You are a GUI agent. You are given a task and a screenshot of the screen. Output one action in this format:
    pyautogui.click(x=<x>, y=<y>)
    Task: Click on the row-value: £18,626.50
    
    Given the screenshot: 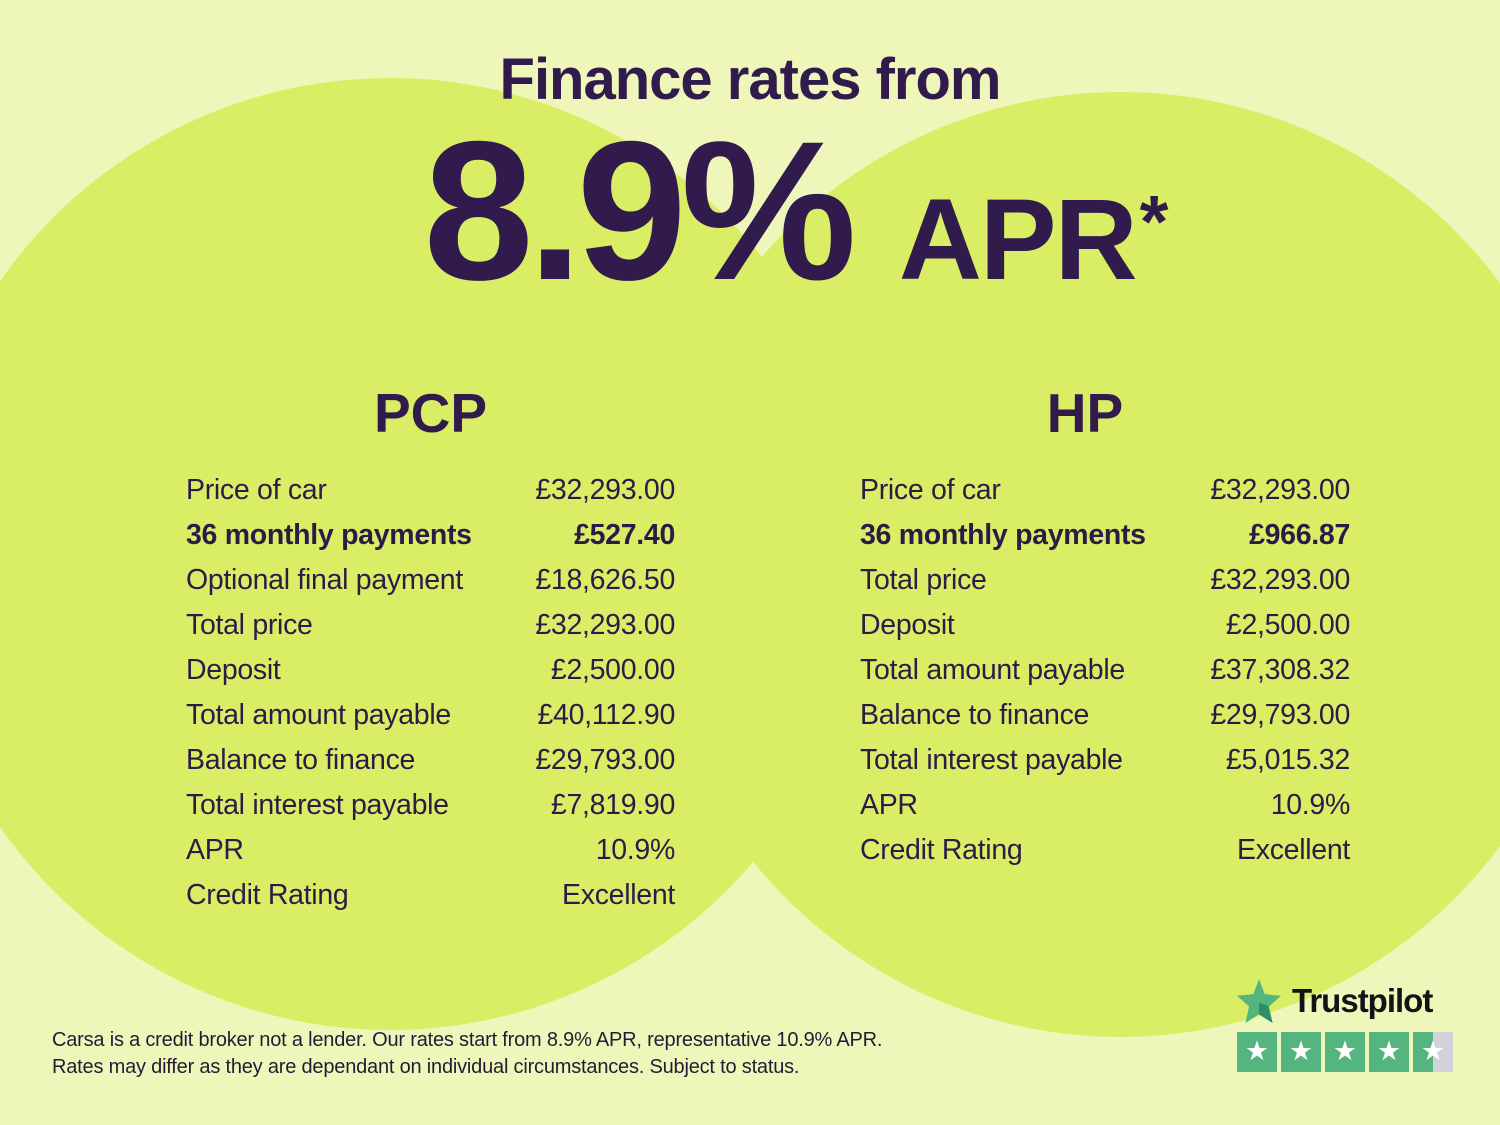 What is the action you would take?
    pyautogui.click(x=605, y=580)
    